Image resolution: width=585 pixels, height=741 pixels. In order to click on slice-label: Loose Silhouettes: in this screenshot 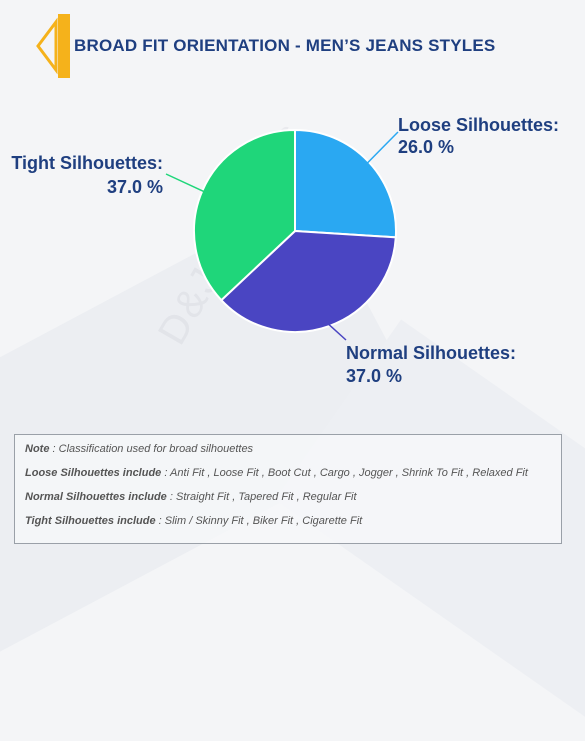, I will do `click(478, 125)`.